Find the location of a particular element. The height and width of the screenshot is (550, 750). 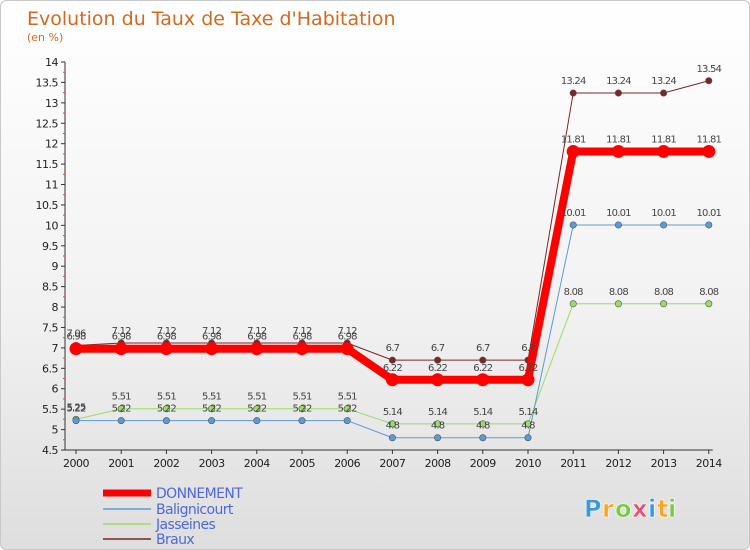

x-tick-label: 2002 is located at coordinates (166, 463).